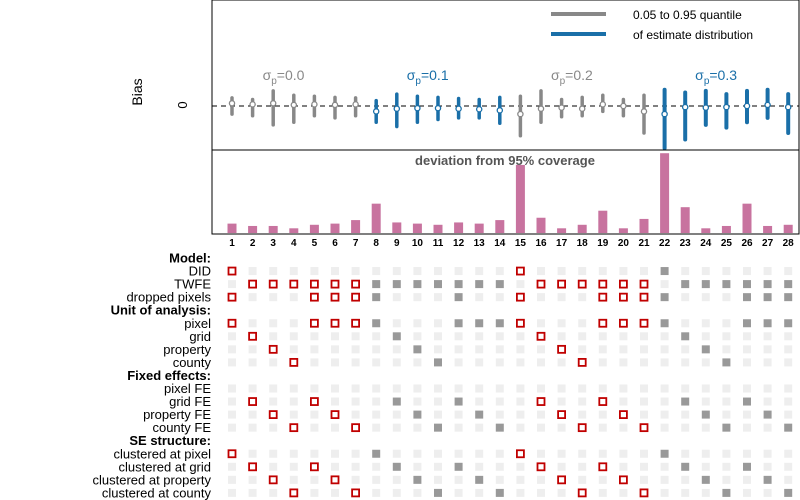  What do you see at coordinates (521, 243) in the screenshot?
I see `spec-number: 15` at bounding box center [521, 243].